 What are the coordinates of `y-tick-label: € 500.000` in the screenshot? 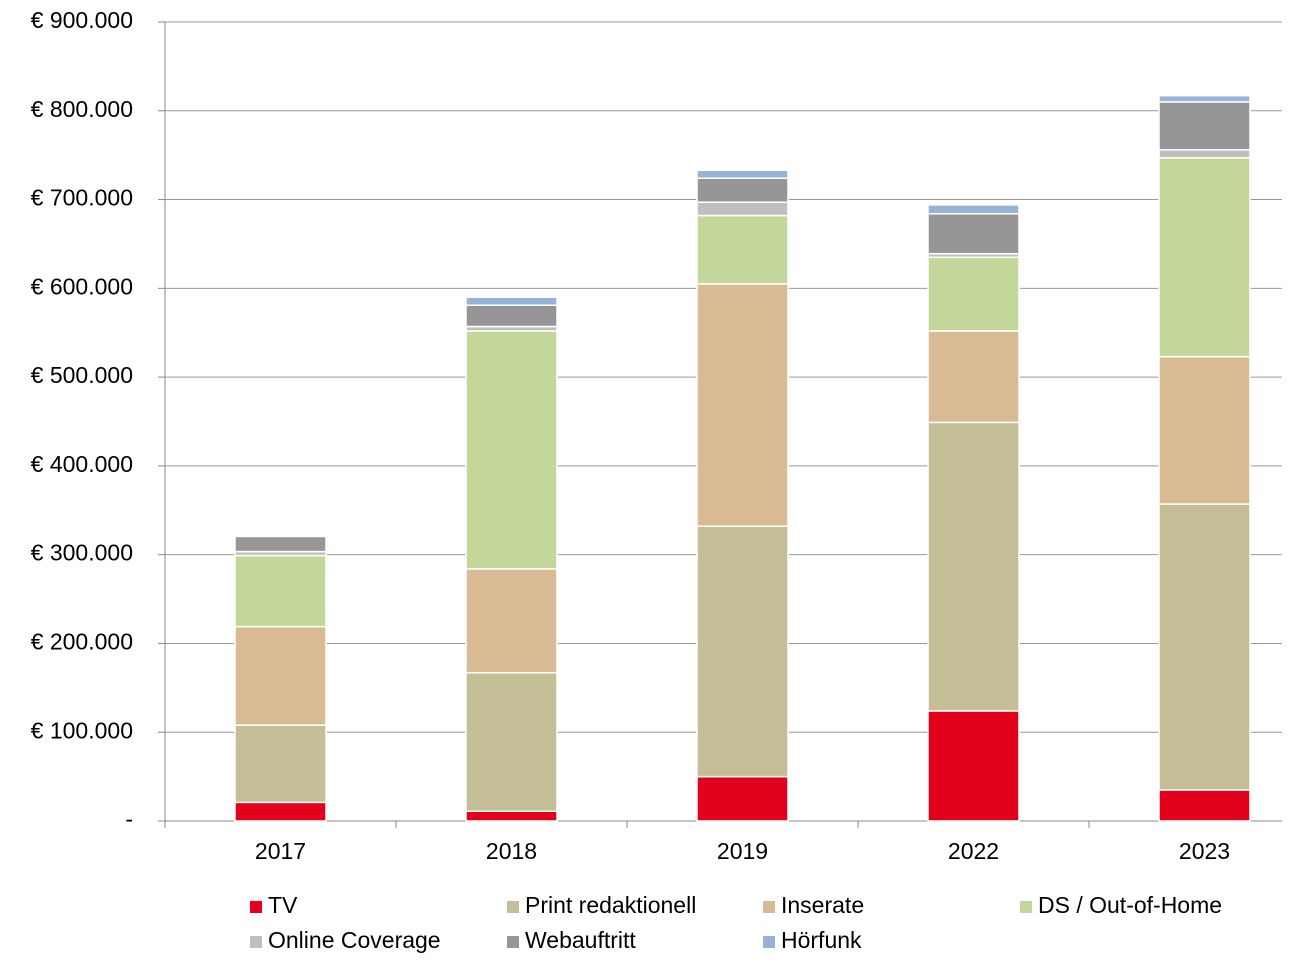 It's located at (82, 375).